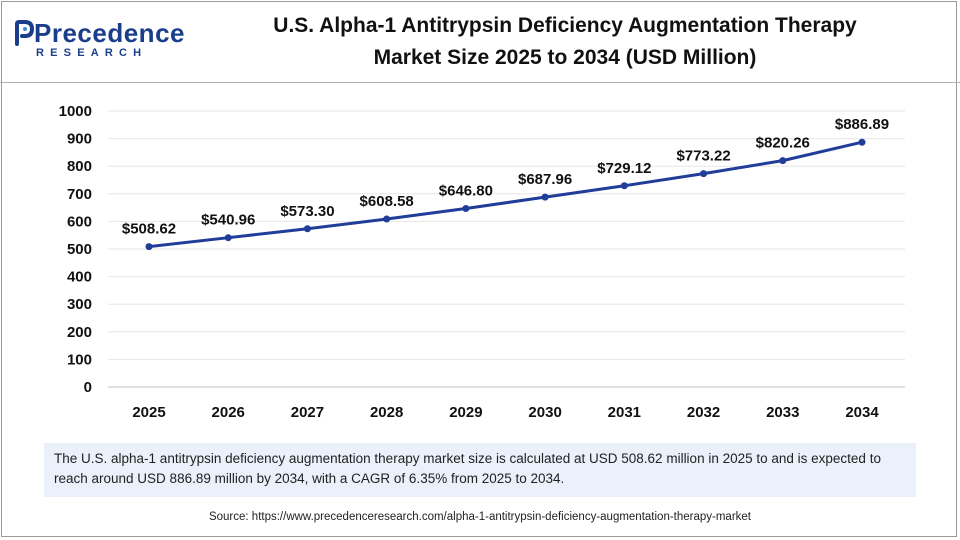  I want to click on y-tick-label: 1000, so click(75, 111).